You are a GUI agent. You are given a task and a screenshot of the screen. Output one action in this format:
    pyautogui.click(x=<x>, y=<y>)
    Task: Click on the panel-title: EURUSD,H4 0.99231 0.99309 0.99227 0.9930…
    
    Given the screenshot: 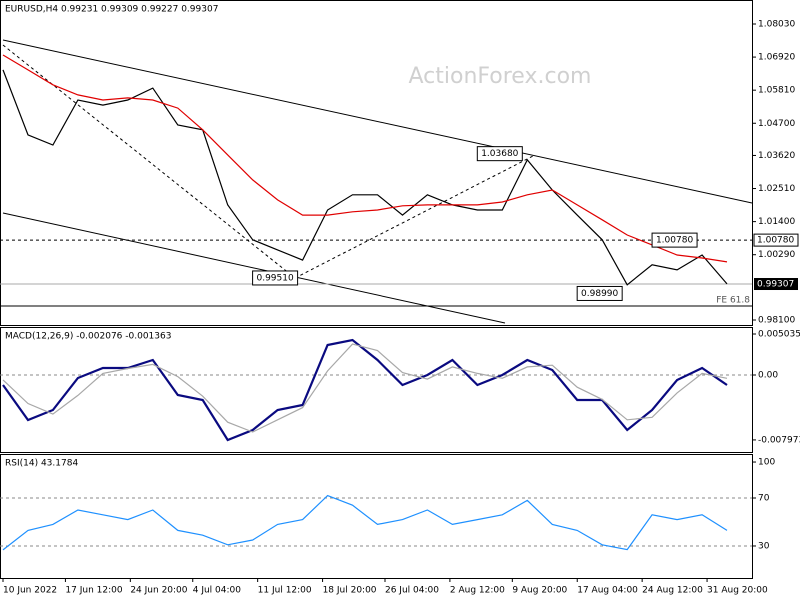 What is the action you would take?
    pyautogui.click(x=111, y=10)
    